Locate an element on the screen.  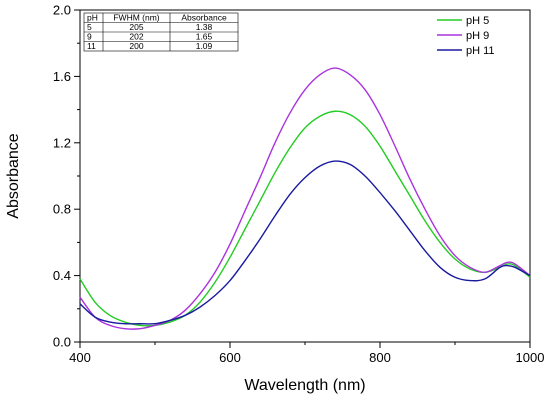
x-tick-label: 1000 is located at coordinates (530, 357).